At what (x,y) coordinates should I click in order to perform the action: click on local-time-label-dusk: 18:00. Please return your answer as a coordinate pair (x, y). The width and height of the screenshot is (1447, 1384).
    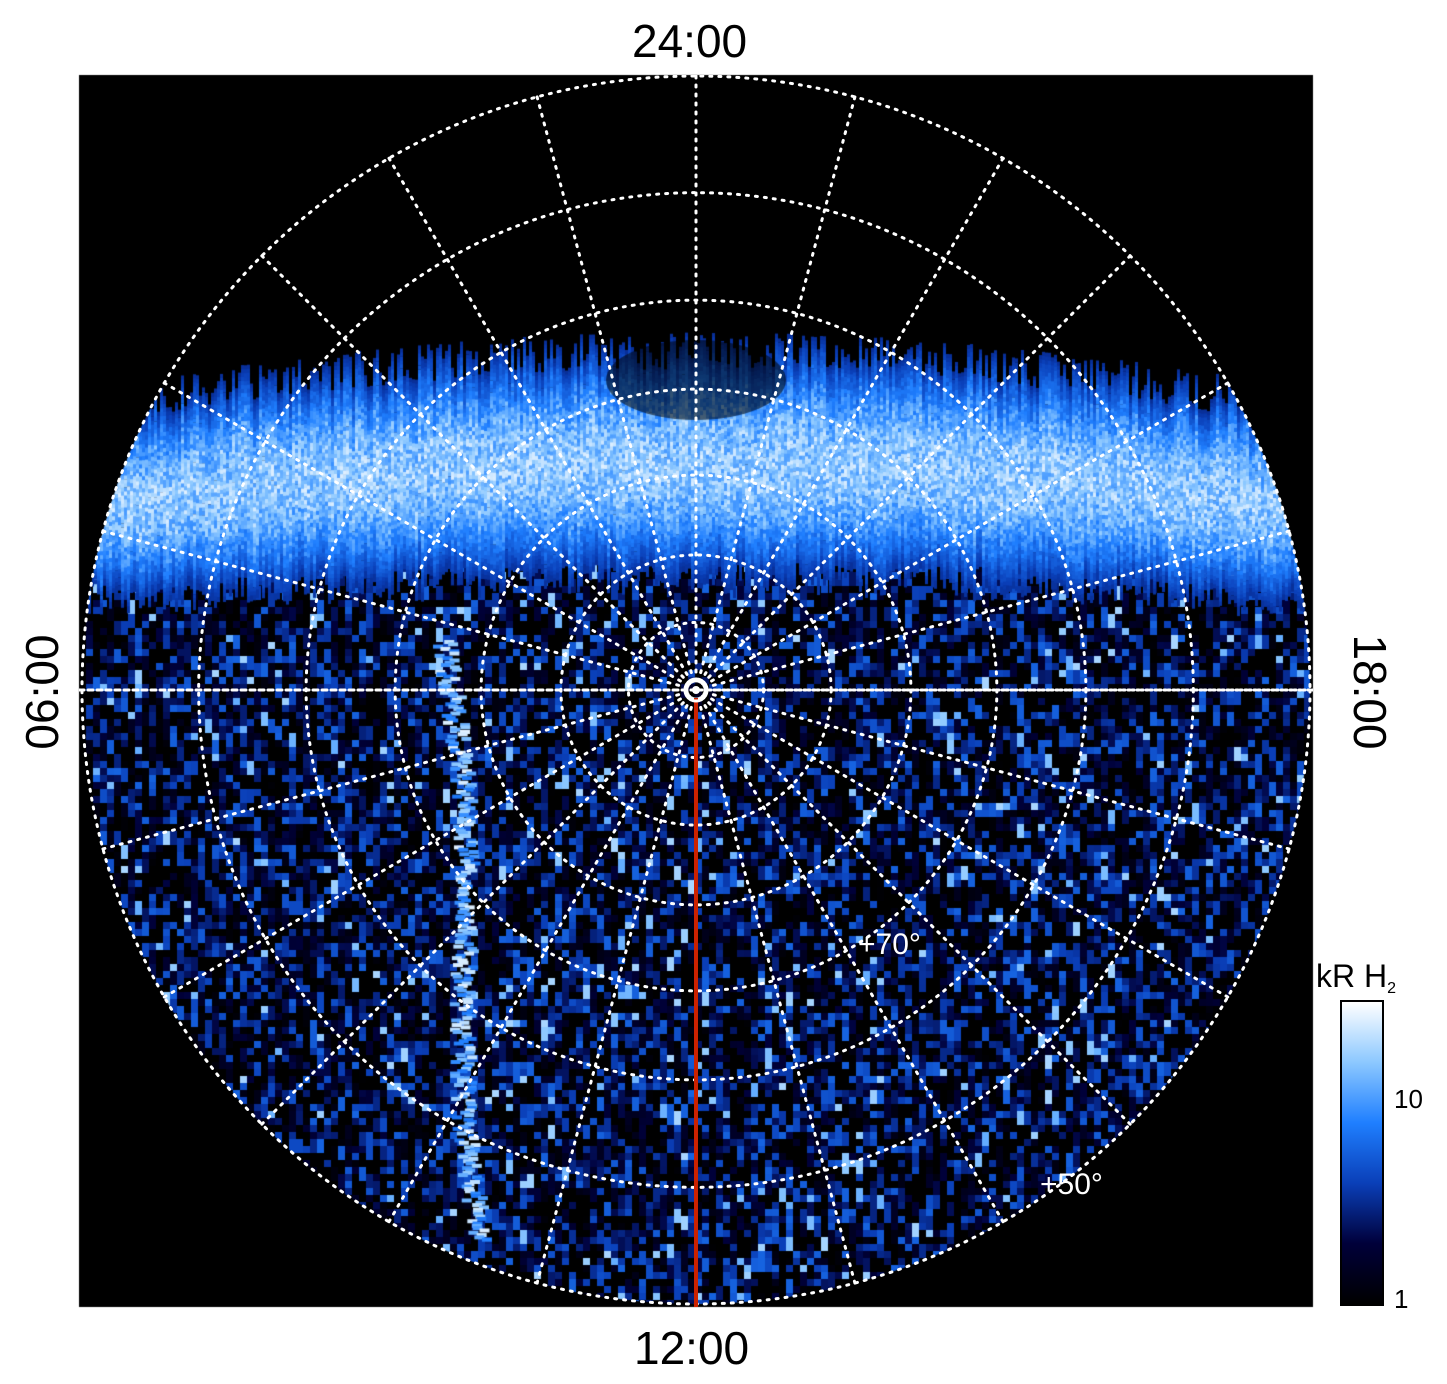
    Looking at the image, I should click on (1370, 692).